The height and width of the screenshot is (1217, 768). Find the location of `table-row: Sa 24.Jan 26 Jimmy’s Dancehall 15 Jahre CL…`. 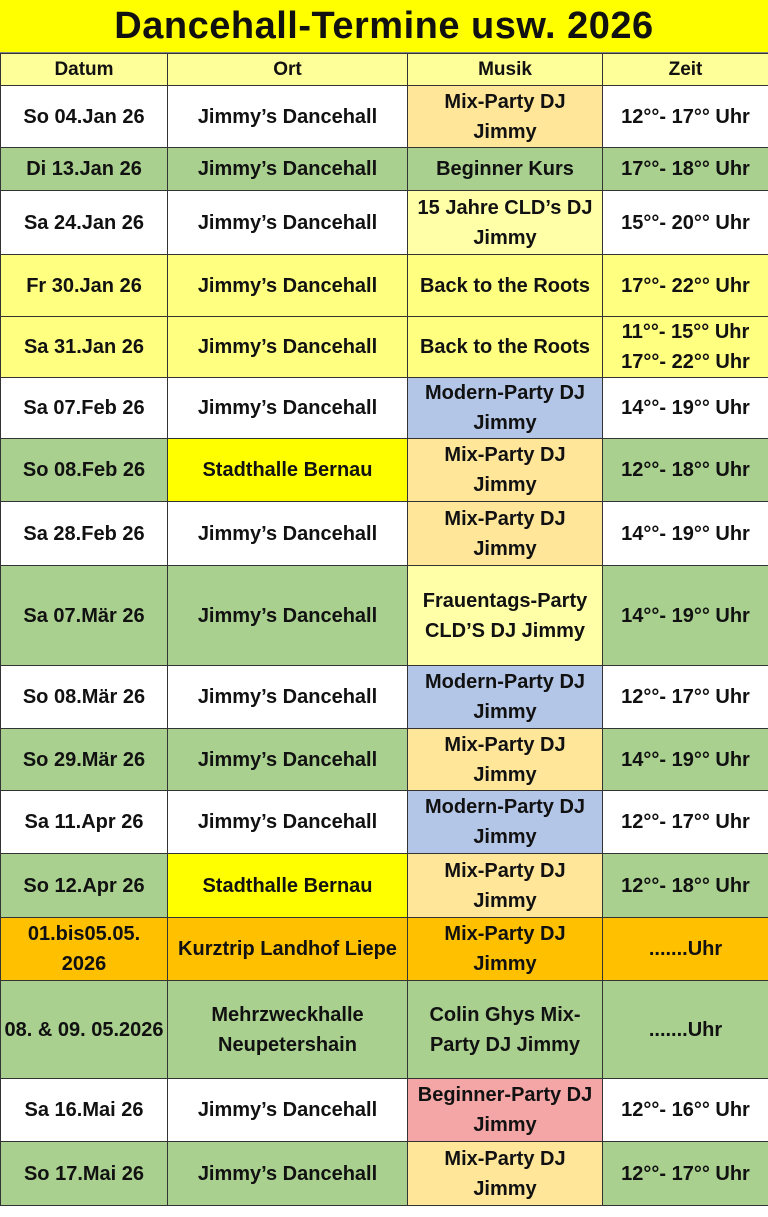

table-row: Sa 24.Jan 26 Jimmy’s Dancehall 15 Jahre CL… is located at coordinates (384, 222).